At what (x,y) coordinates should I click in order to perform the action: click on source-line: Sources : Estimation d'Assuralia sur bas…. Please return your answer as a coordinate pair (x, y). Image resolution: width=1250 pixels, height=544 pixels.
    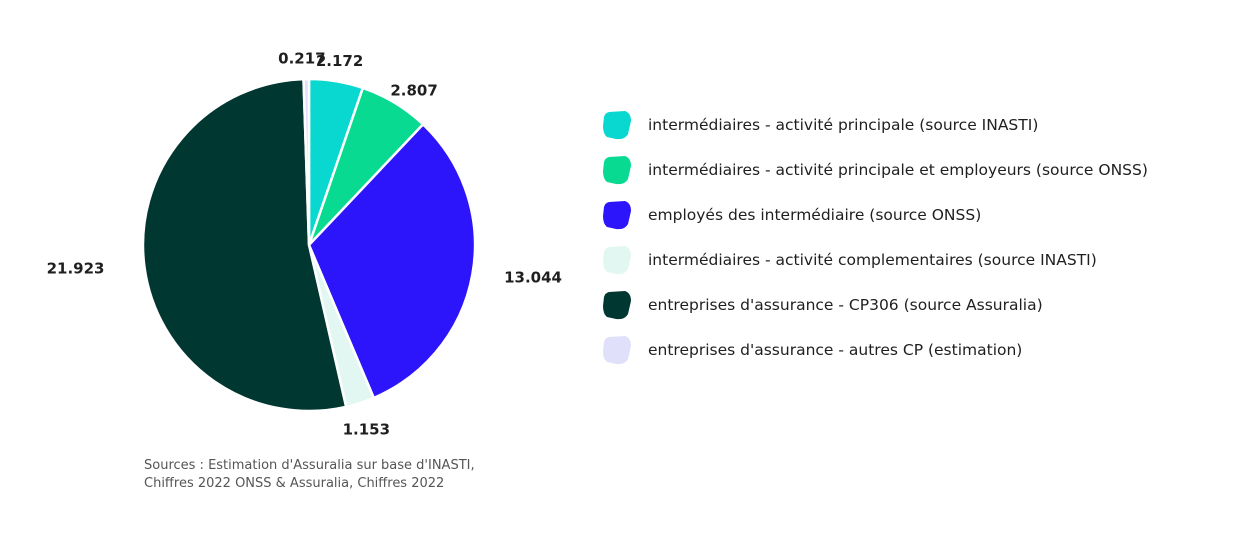
    Looking at the image, I should click on (309, 466).